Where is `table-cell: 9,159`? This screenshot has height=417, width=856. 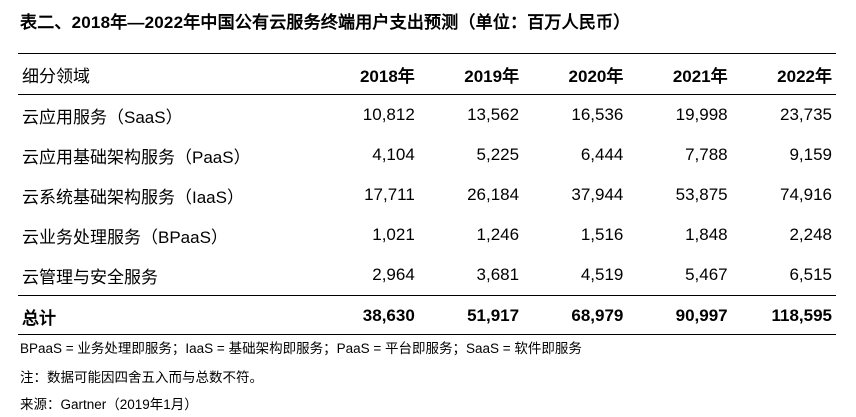
table-cell: 9,159 is located at coordinates (810, 154).